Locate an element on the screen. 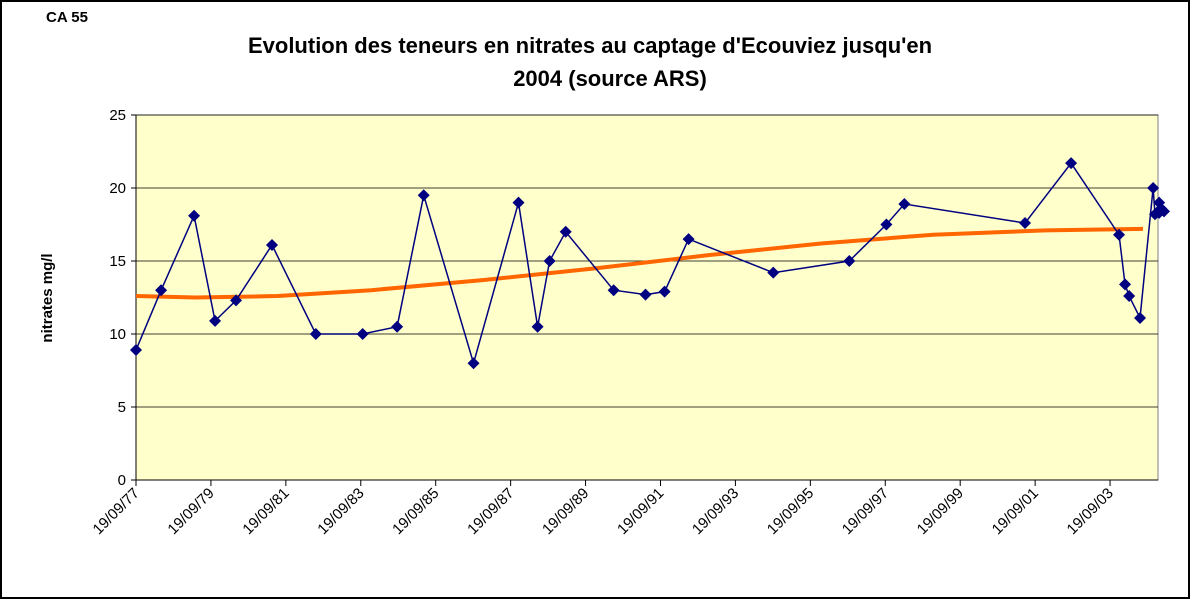  y-axis-label: nitrates mg/l is located at coordinates (47, 297).